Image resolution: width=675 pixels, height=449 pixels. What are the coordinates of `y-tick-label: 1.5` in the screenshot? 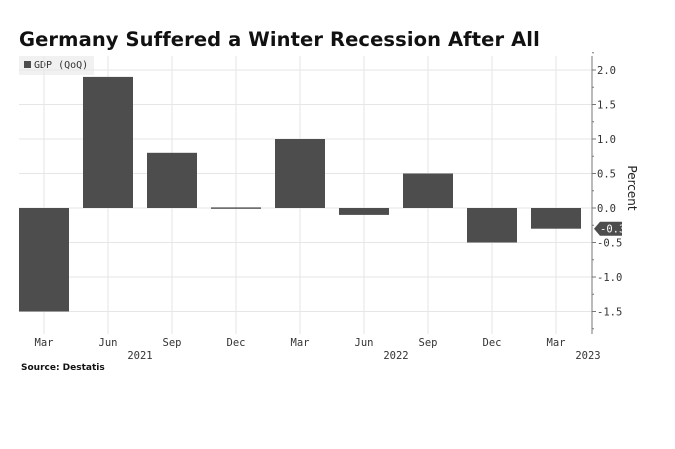 It's located at (606, 106).